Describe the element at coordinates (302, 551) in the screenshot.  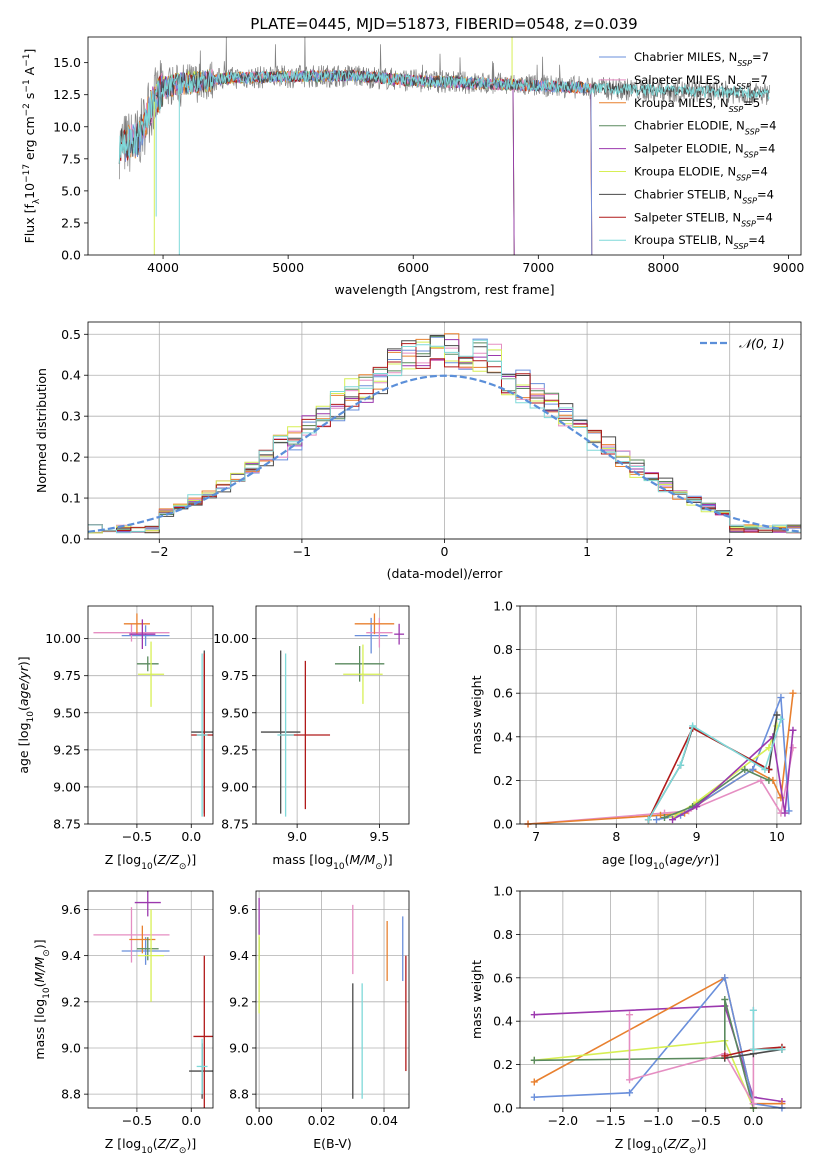
I see `x-tick-label: −1` at that location.